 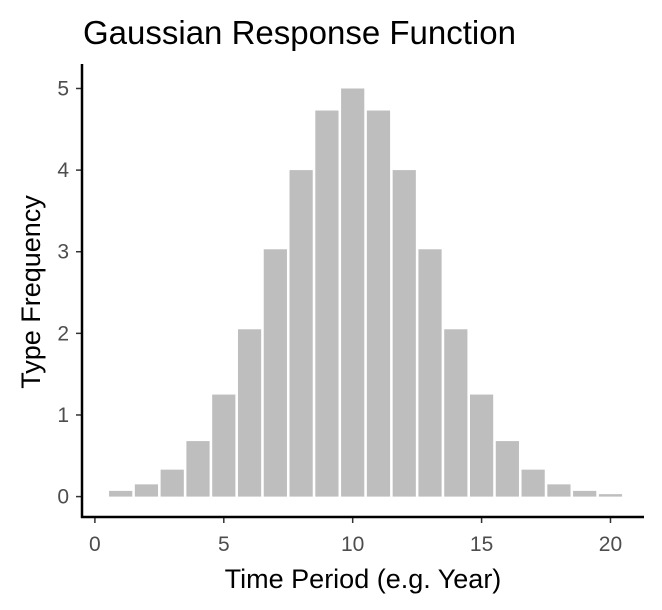 What do you see at coordinates (63, 415) in the screenshot?
I see `y-tick-label-1: 1` at bounding box center [63, 415].